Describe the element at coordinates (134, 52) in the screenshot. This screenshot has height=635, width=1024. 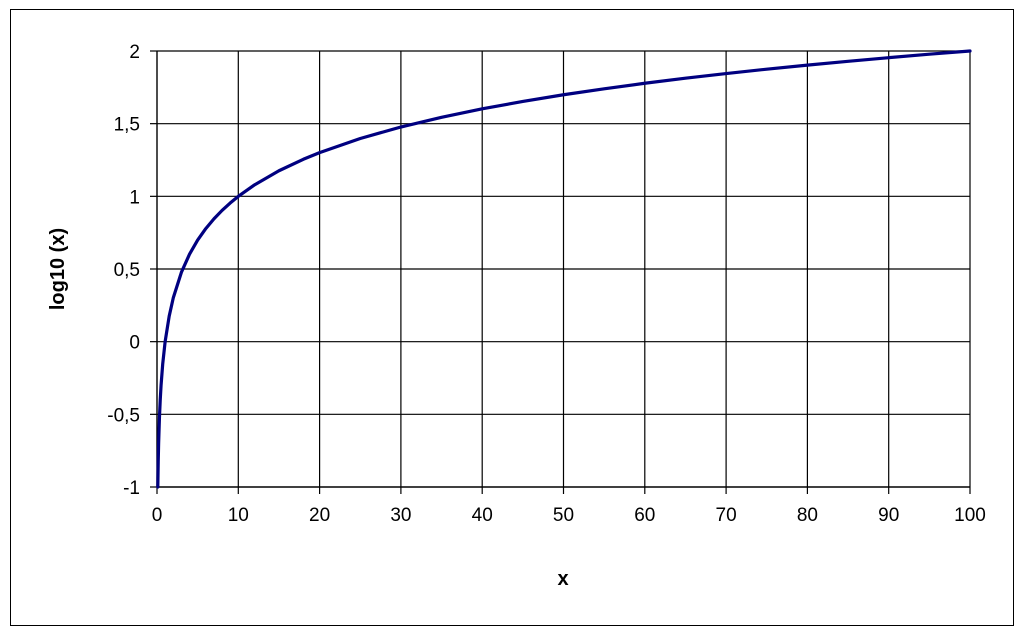
I see `y-tick-label: 2` at that location.